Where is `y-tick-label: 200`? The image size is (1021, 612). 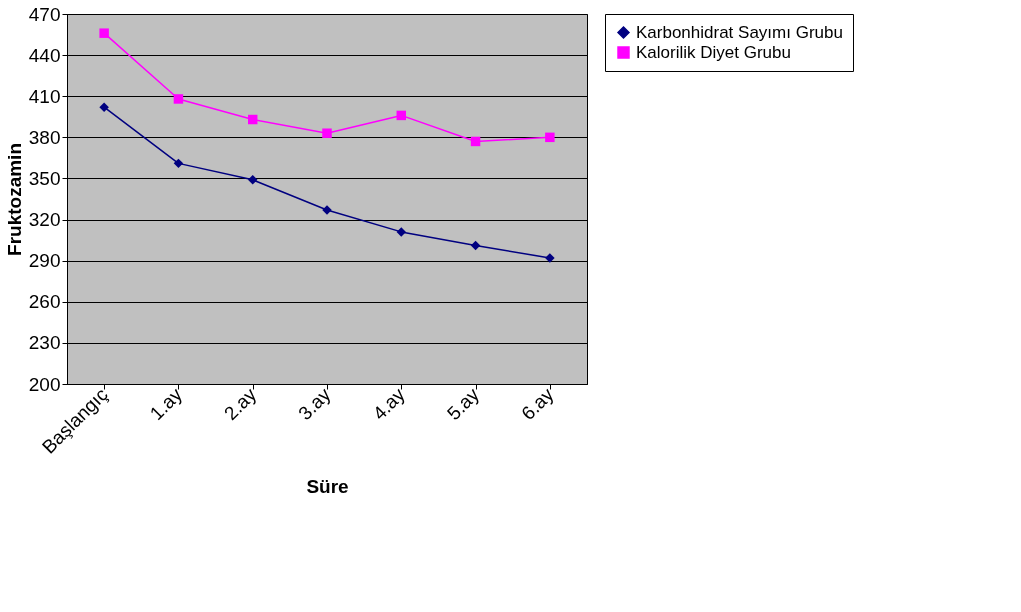
y-tick-label: 200 is located at coordinates (44, 384).